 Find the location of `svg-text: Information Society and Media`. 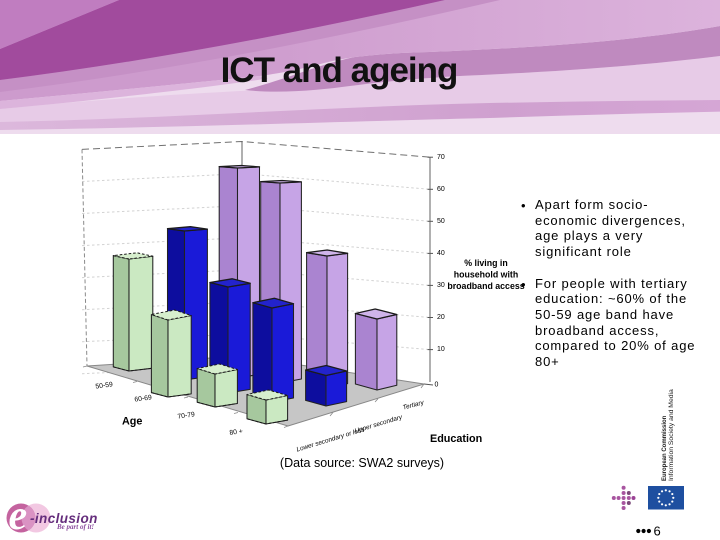

svg-text: Information Society and Media is located at coordinates (671, 435).